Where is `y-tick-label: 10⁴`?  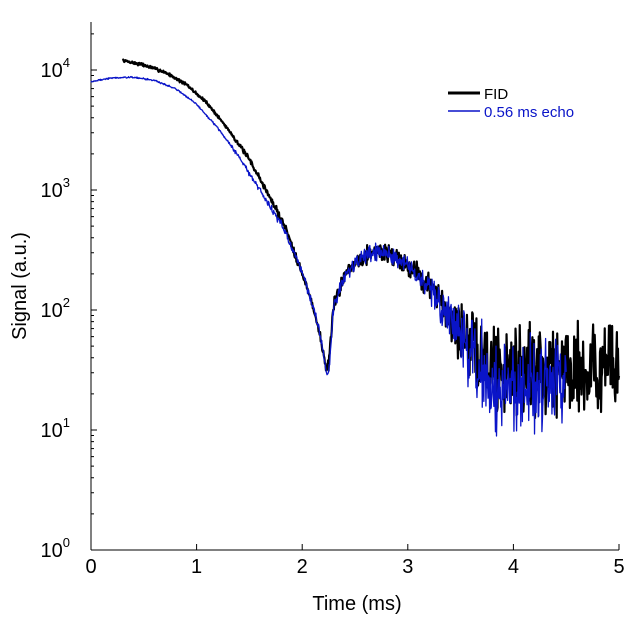 y-tick-label: 10⁴ is located at coordinates (55, 68).